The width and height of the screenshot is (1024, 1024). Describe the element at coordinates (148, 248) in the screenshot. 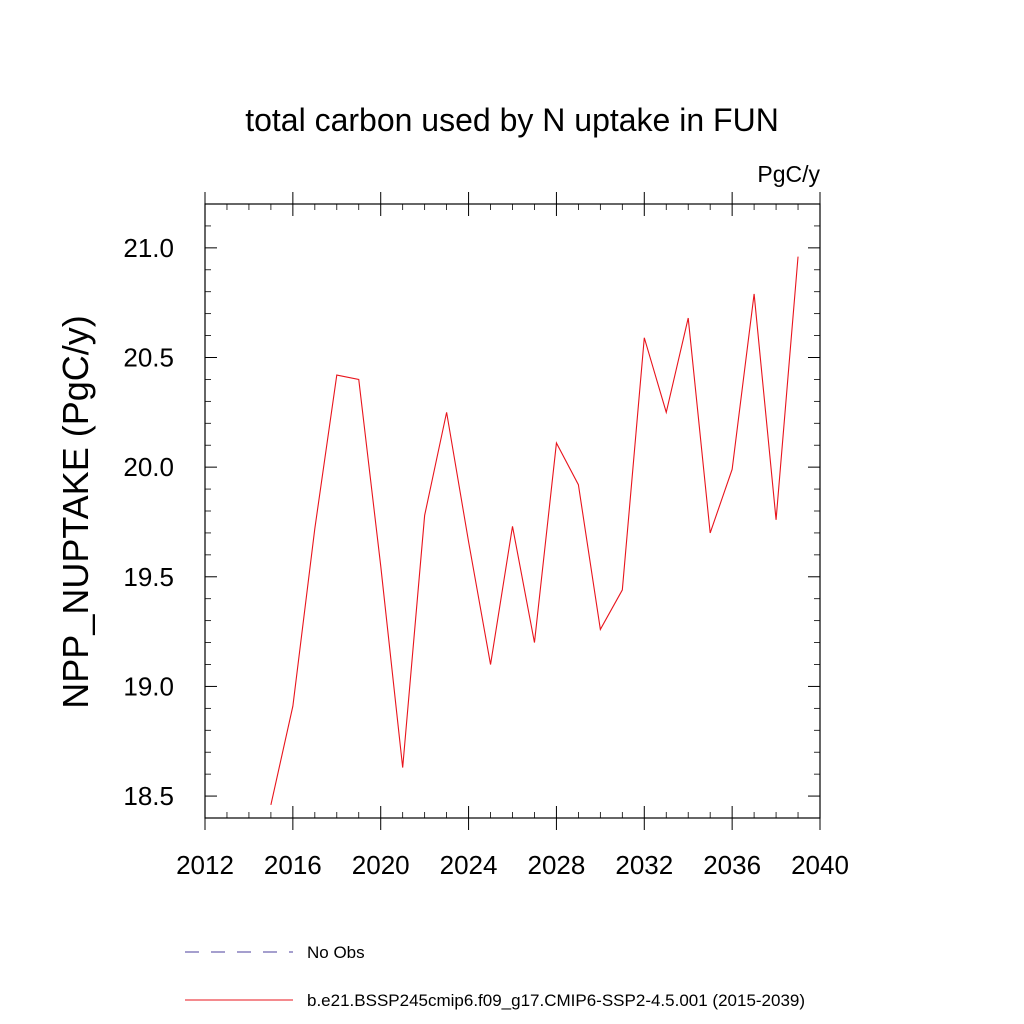

I see `y-tick-label: 21.0` at that location.